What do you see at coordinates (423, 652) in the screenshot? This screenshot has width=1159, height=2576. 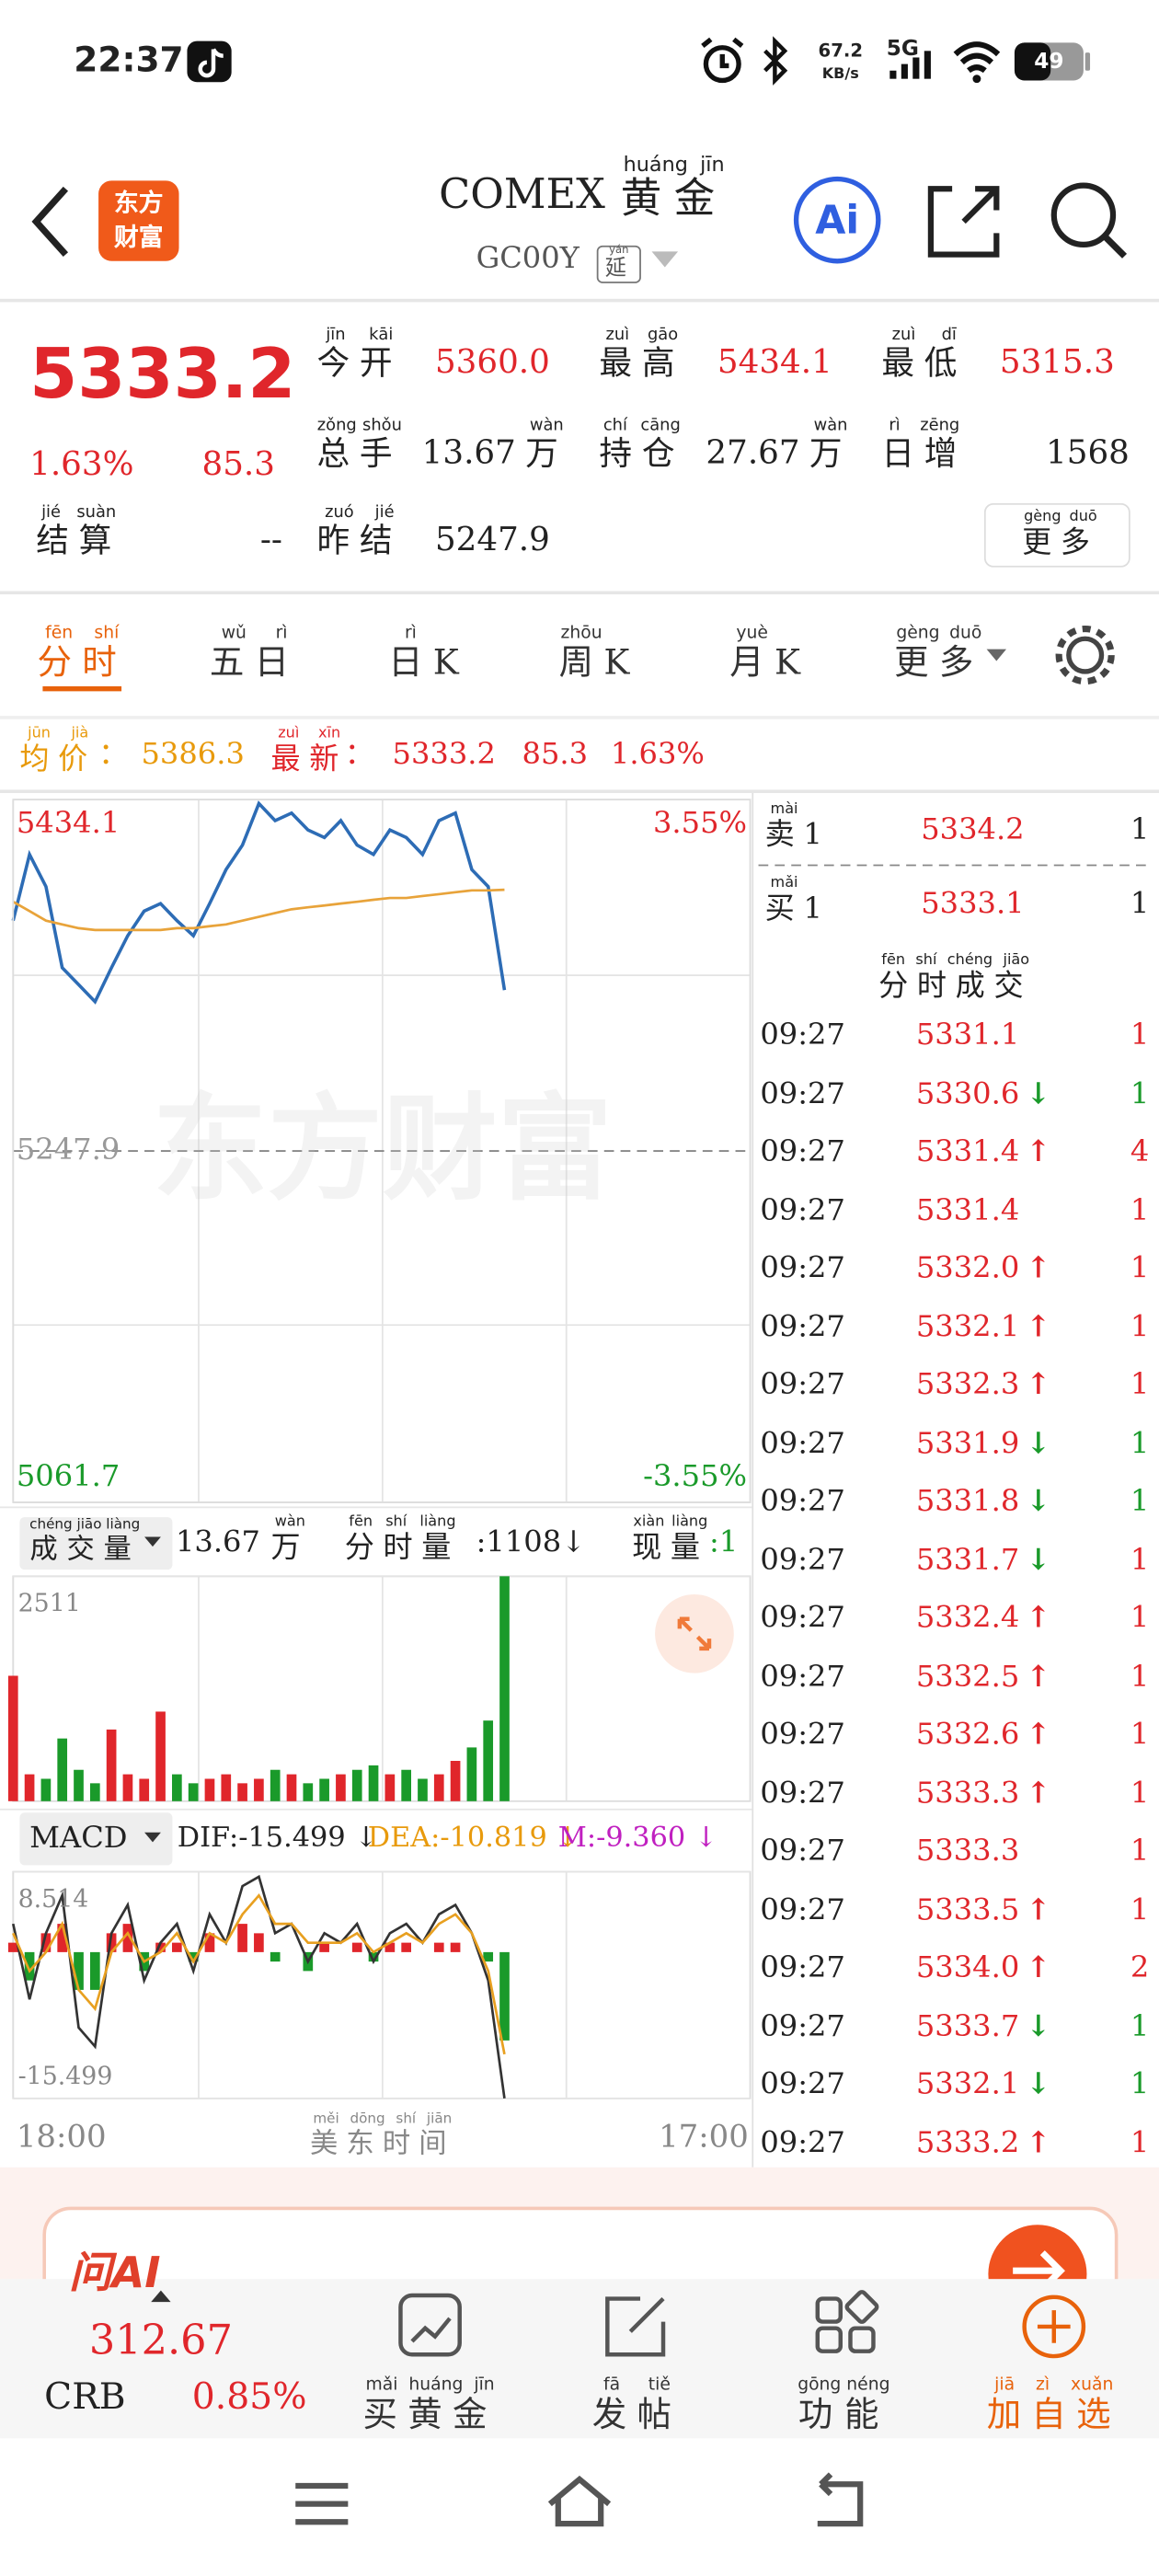 I see `tab: 日rìK` at bounding box center [423, 652].